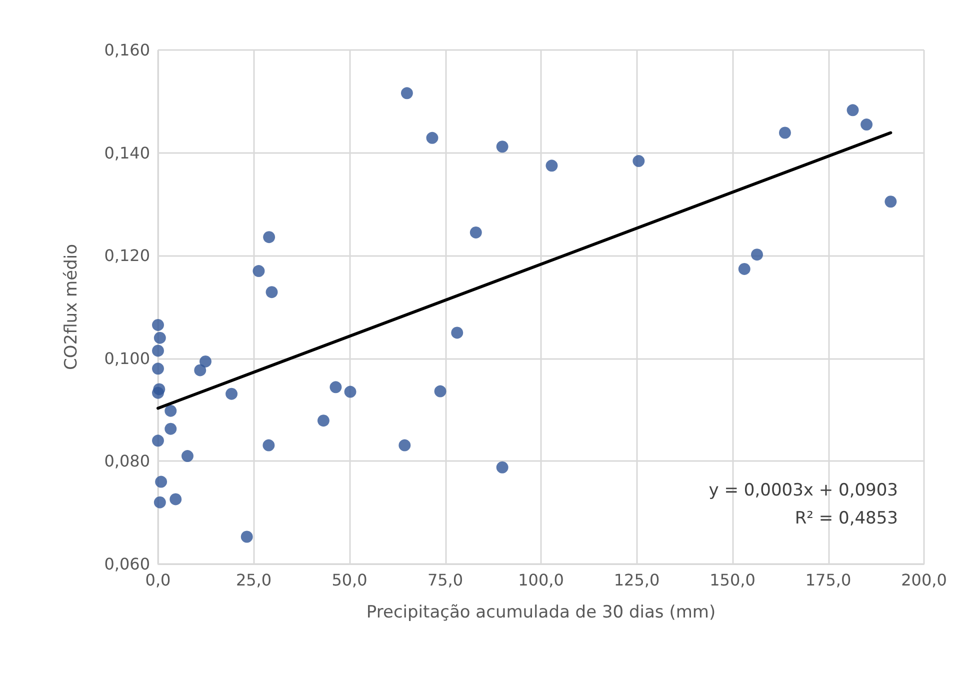 Image resolution: width=978 pixels, height=684 pixels. Describe the element at coordinates (924, 580) in the screenshot. I see `x-tick-label: 200,0` at that location.